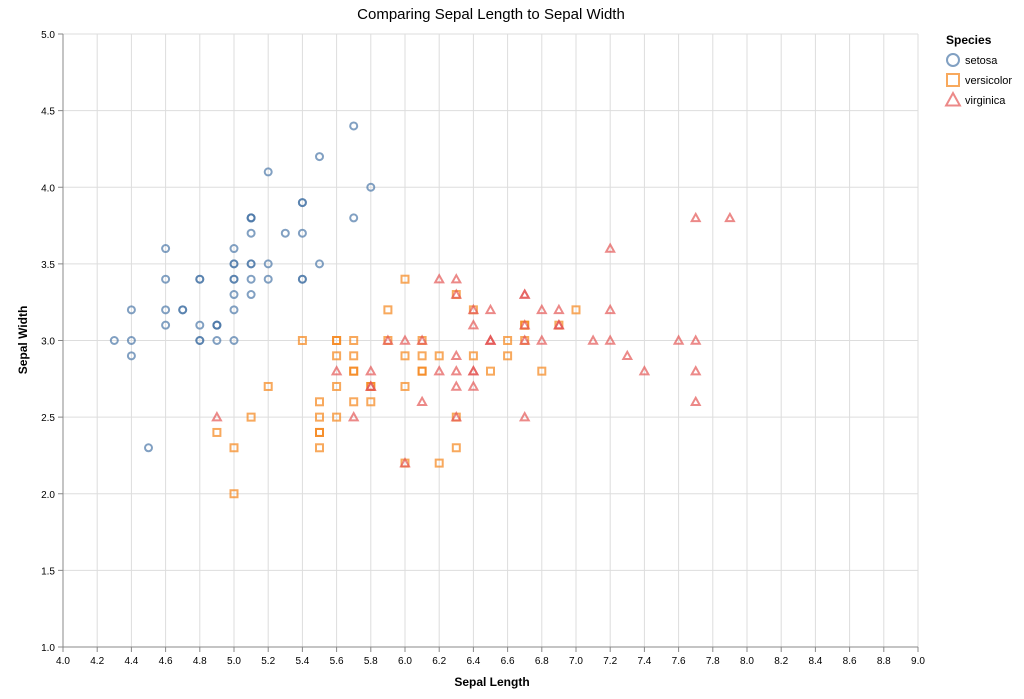 The width and height of the screenshot is (1024, 699). Describe the element at coordinates (48, 35) in the screenshot. I see `y-tick-label: 5.0` at that location.